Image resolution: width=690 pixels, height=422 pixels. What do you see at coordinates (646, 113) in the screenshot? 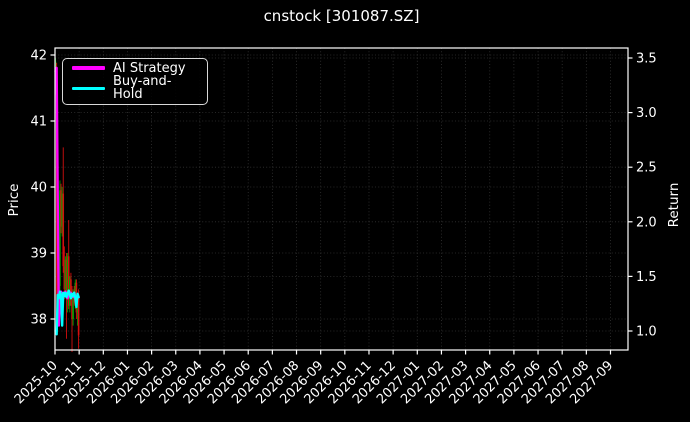
I see `y-tick-label-return: 3.0` at bounding box center [646, 113].